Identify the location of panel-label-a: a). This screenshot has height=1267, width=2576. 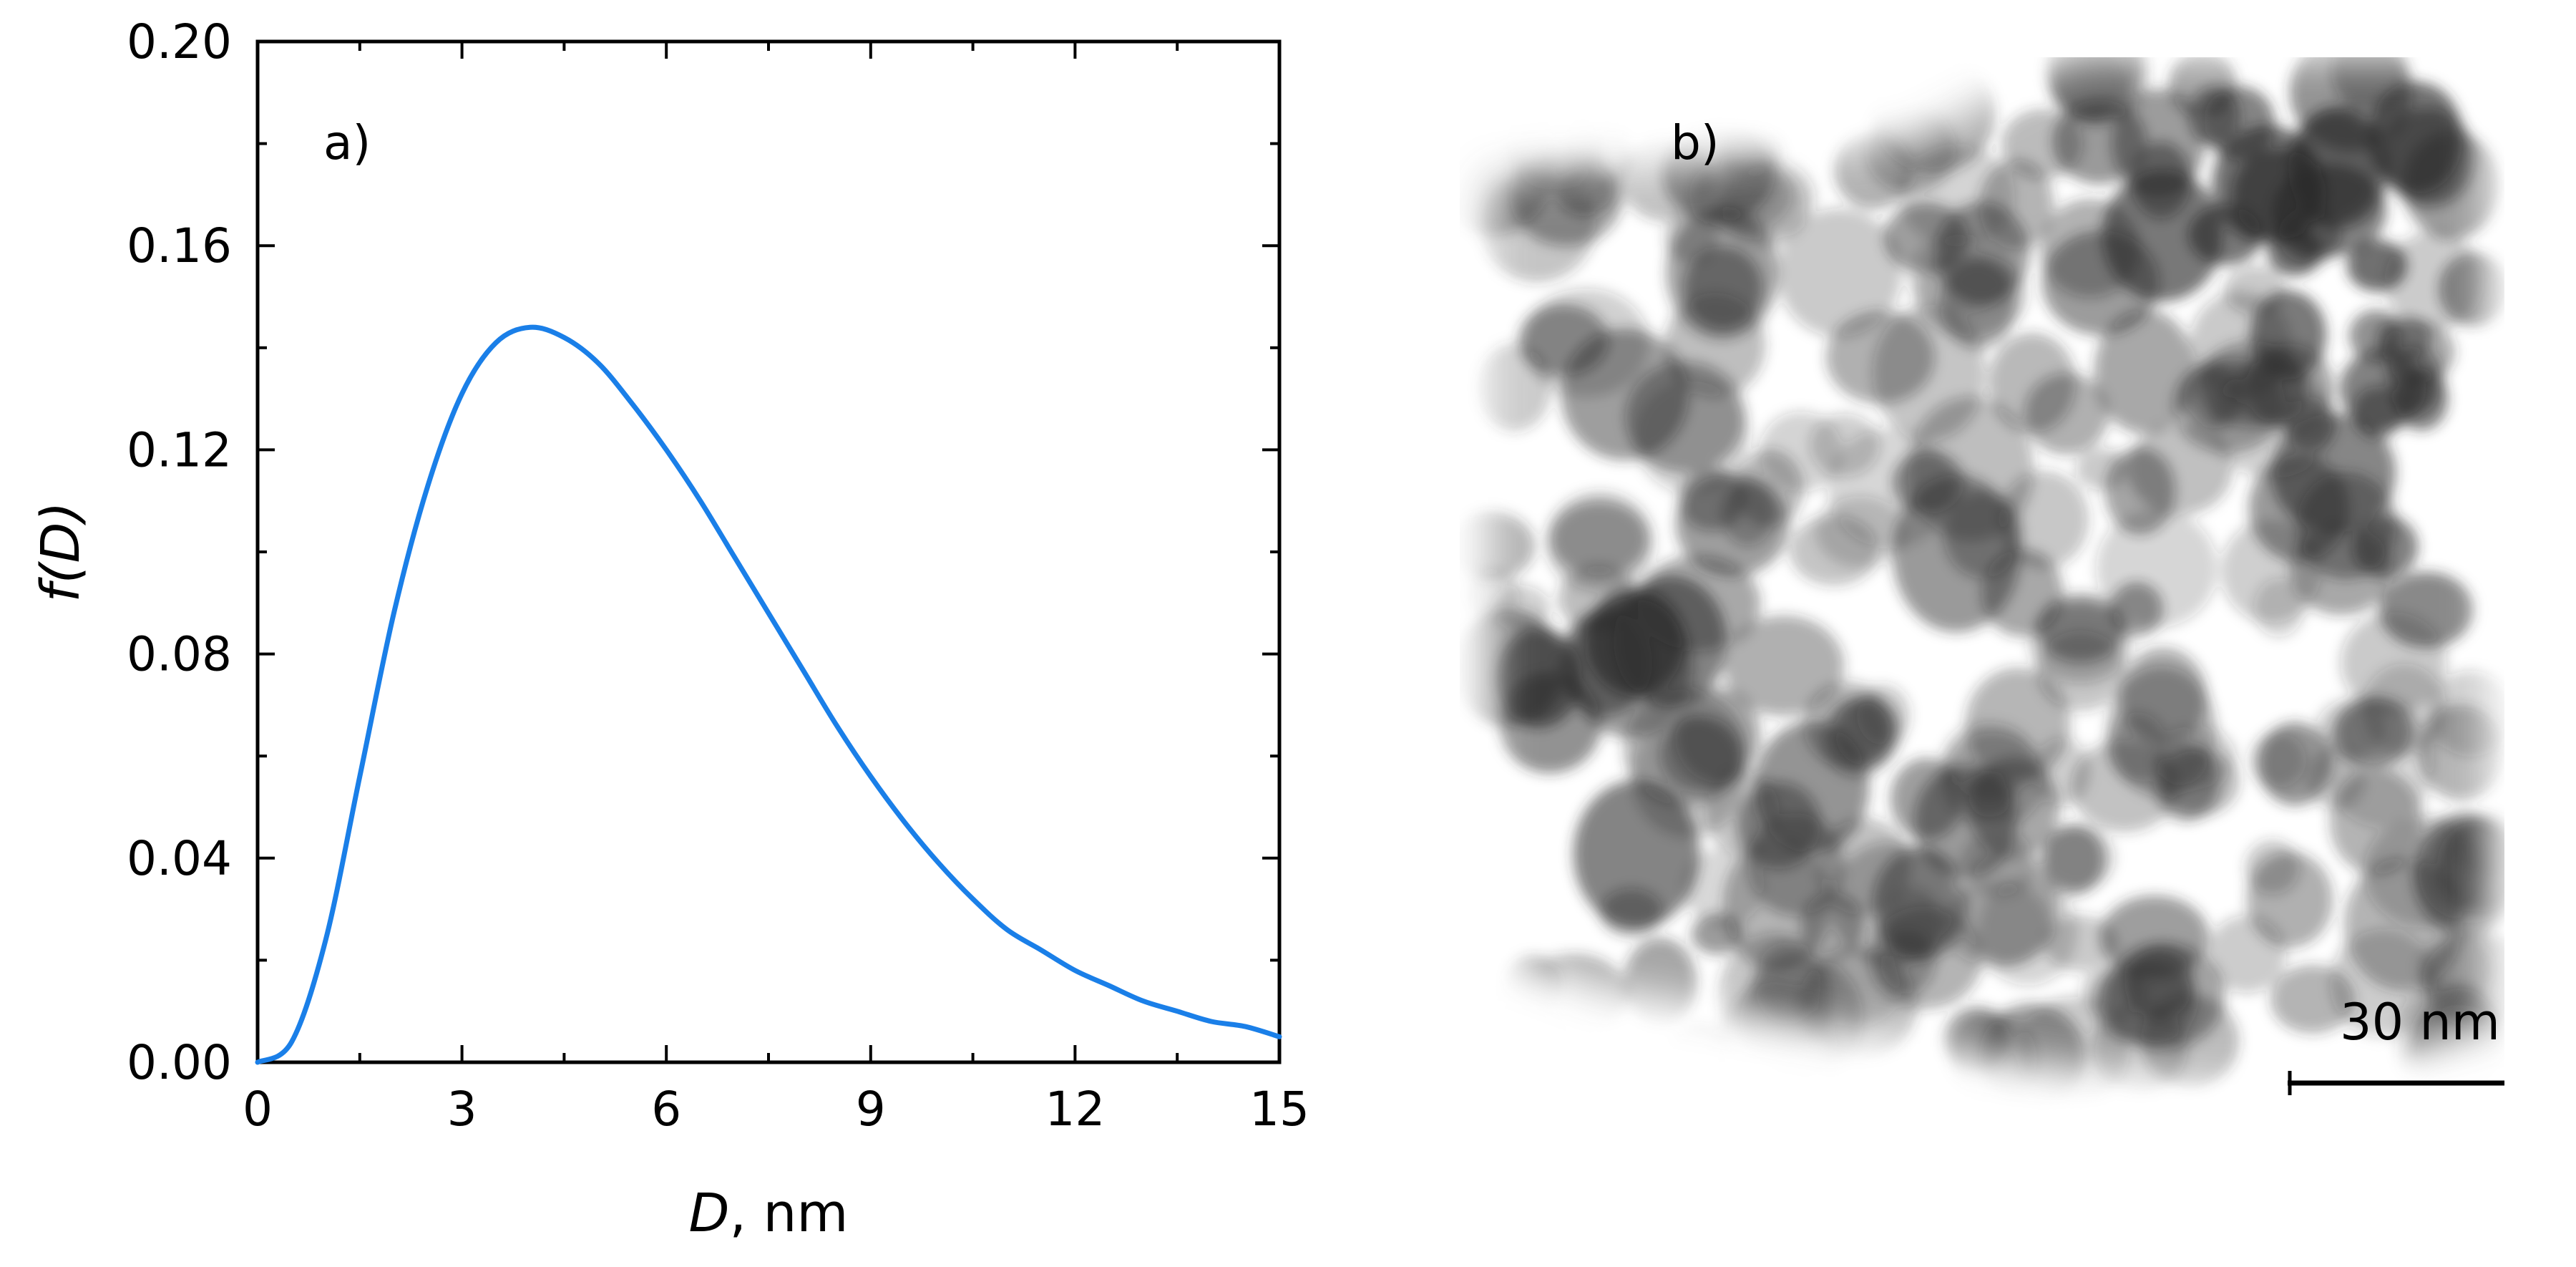
(347, 142).